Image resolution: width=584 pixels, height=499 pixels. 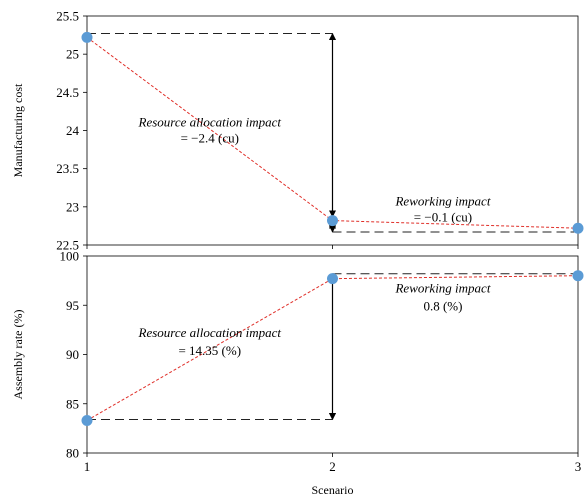 What do you see at coordinates (72, 453) in the screenshot?
I see `y-tick-label: 80` at bounding box center [72, 453].